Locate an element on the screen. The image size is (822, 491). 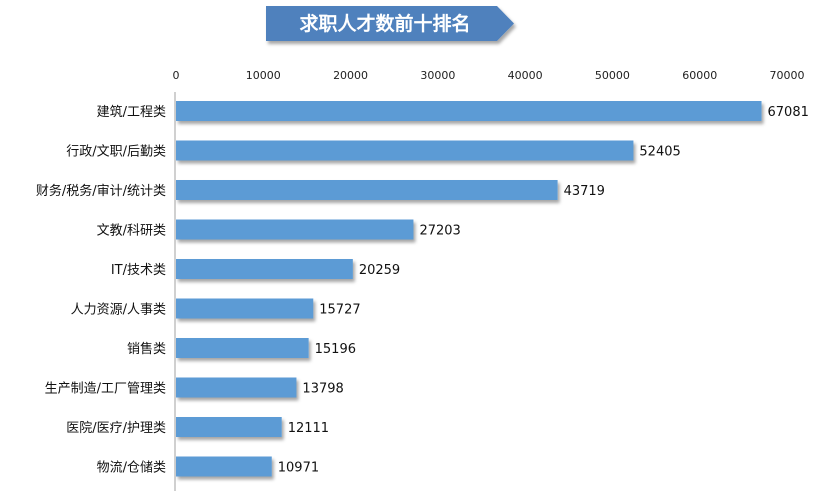
data-label: 27203 is located at coordinates (439, 231).